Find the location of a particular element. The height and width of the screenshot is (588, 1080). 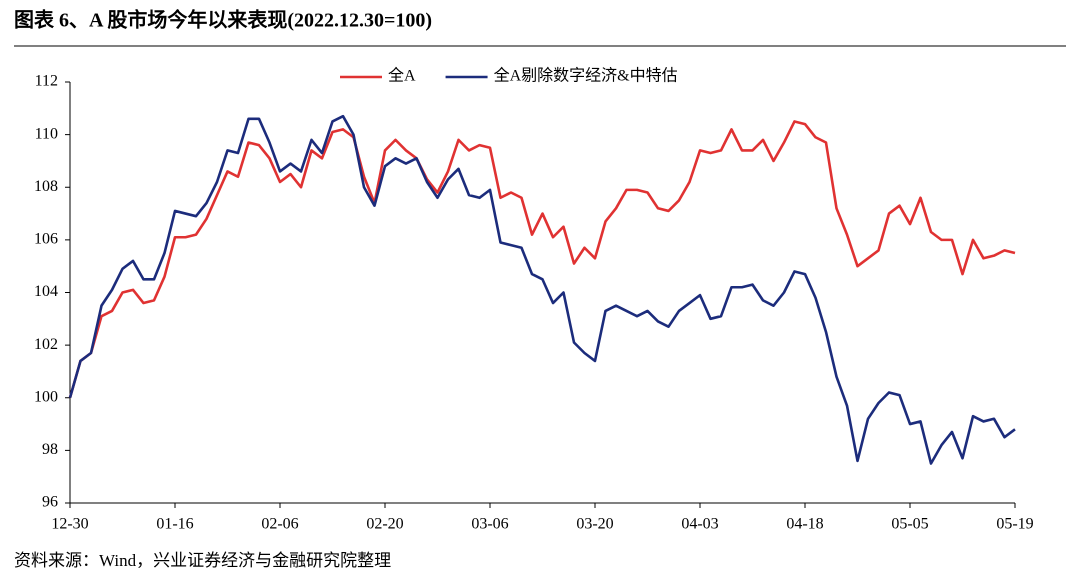

y-tick-label: 100 is located at coordinates (46, 396).